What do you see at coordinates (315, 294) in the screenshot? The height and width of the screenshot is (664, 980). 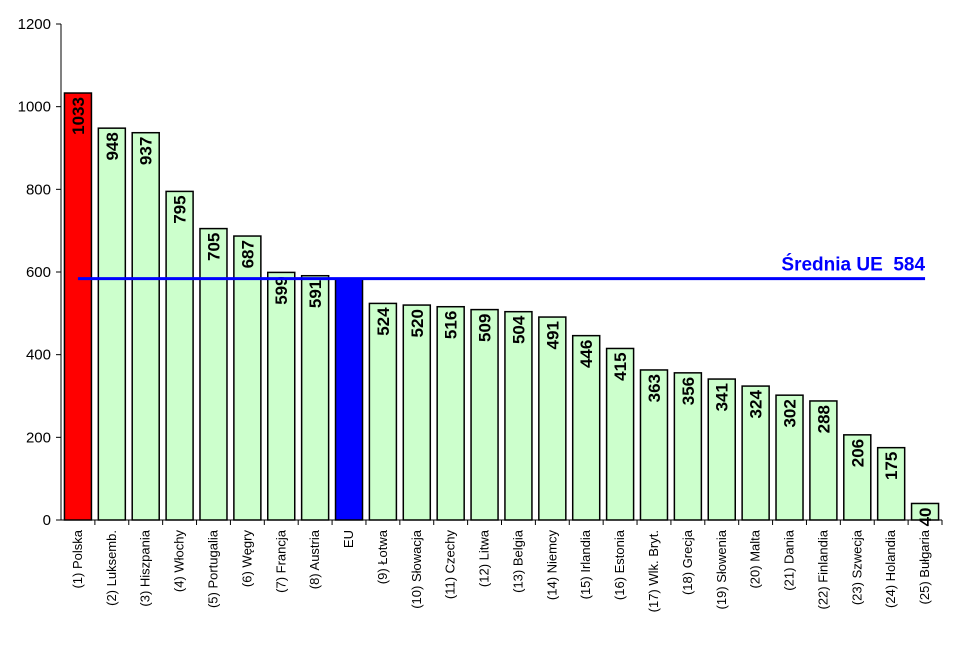 I see `bar-value-label: 591` at bounding box center [315, 294].